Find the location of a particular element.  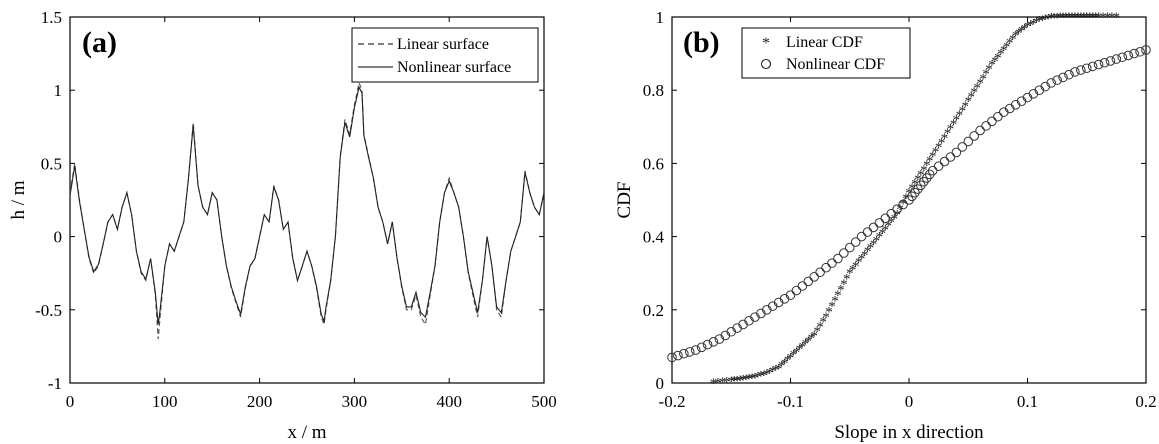

legend-linear-surface-label: Linear surface is located at coordinates (443, 44).